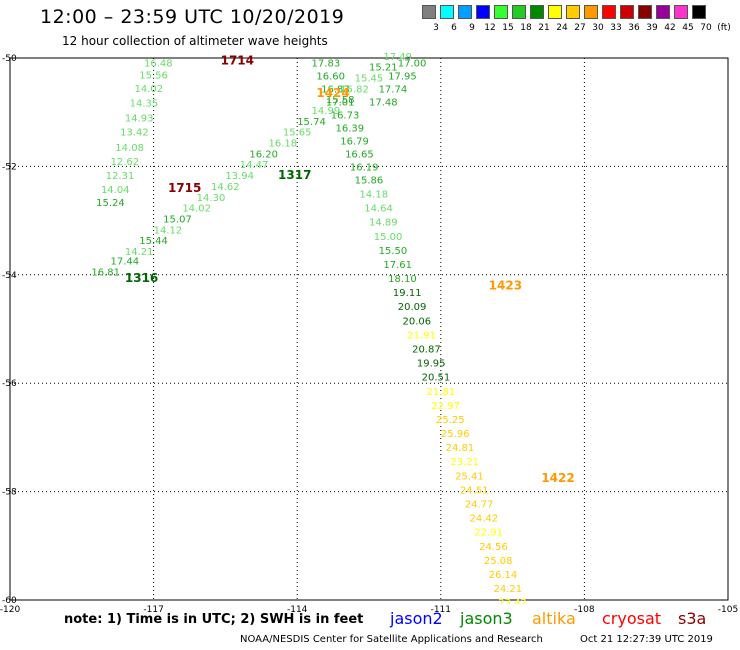  I want to click on swh-value: 16.18, so click(282, 144).